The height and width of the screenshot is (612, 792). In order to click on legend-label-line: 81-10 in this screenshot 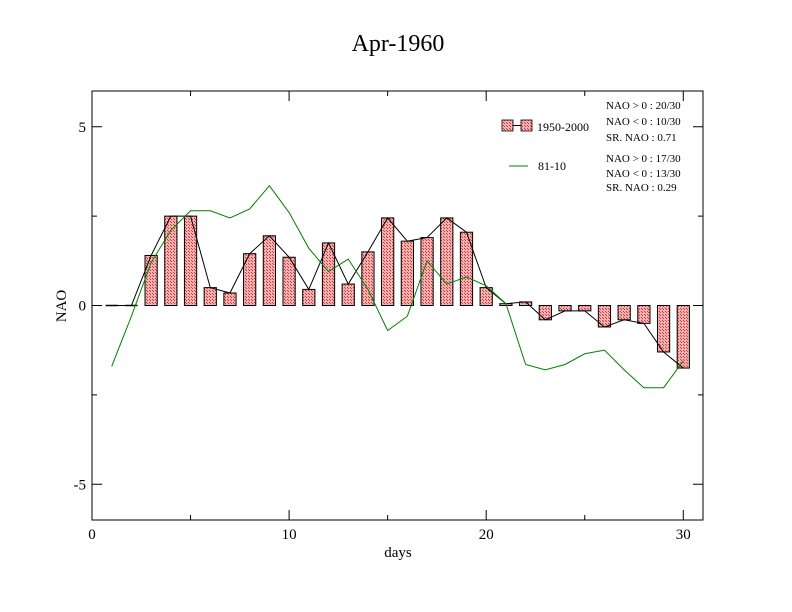, I will do `click(552, 166)`.